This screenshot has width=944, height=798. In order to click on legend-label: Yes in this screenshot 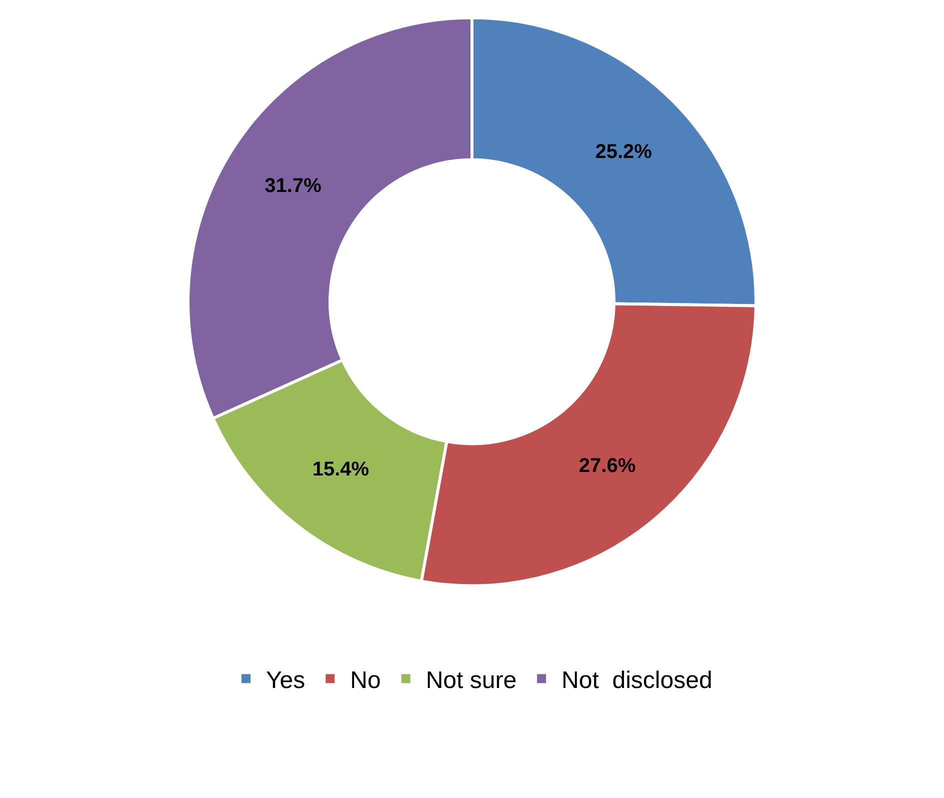, I will do `click(286, 680)`.